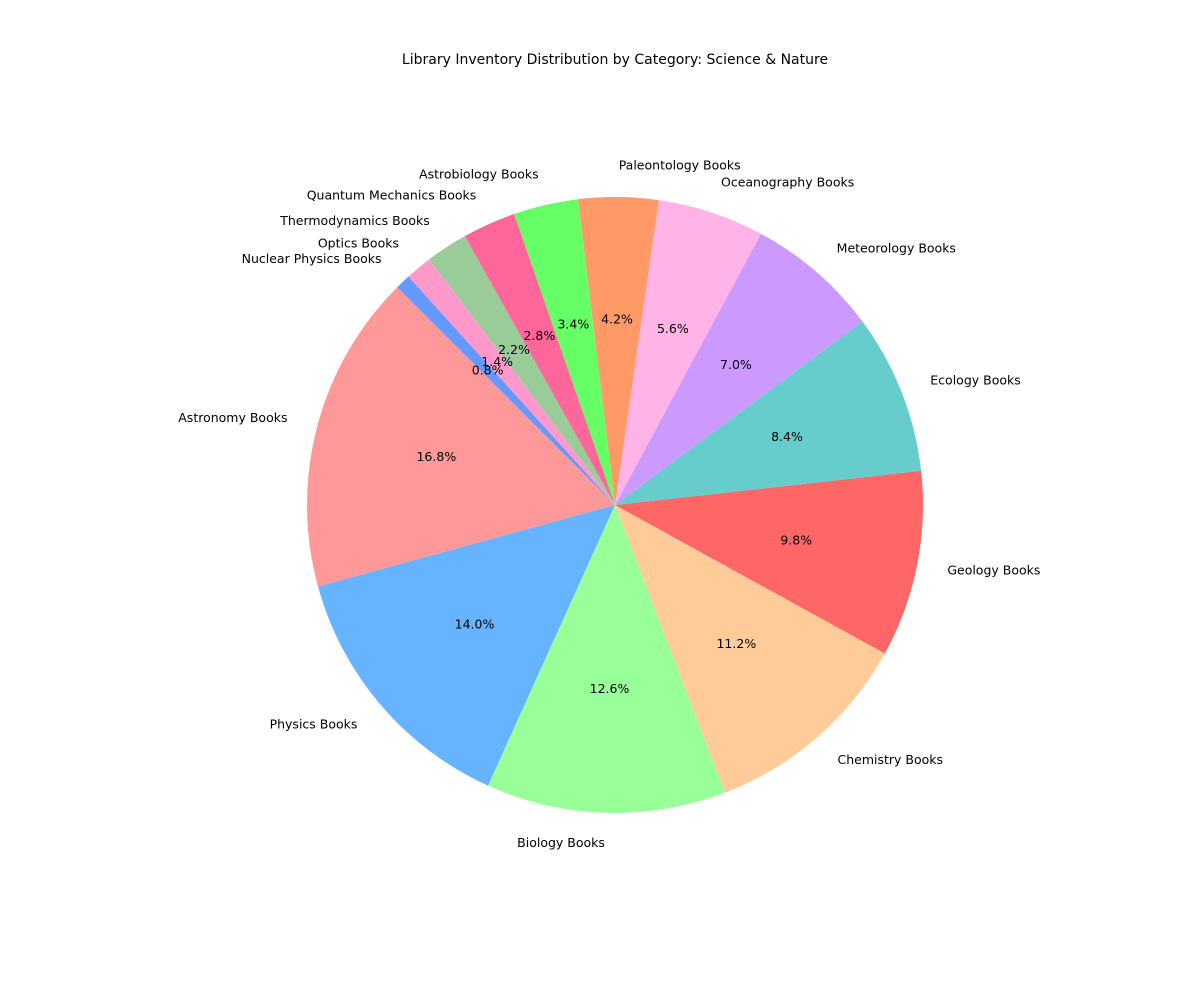  I want to click on slice-label: Geology Books, so click(993, 569).